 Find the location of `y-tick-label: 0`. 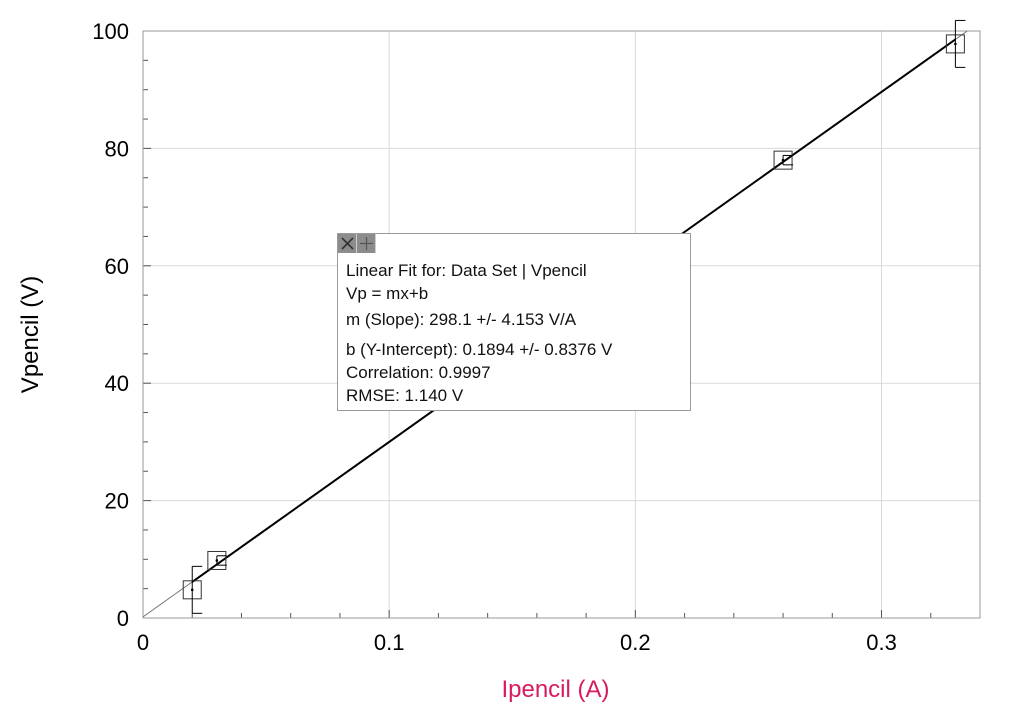

y-tick-label: 0 is located at coordinates (123, 618).